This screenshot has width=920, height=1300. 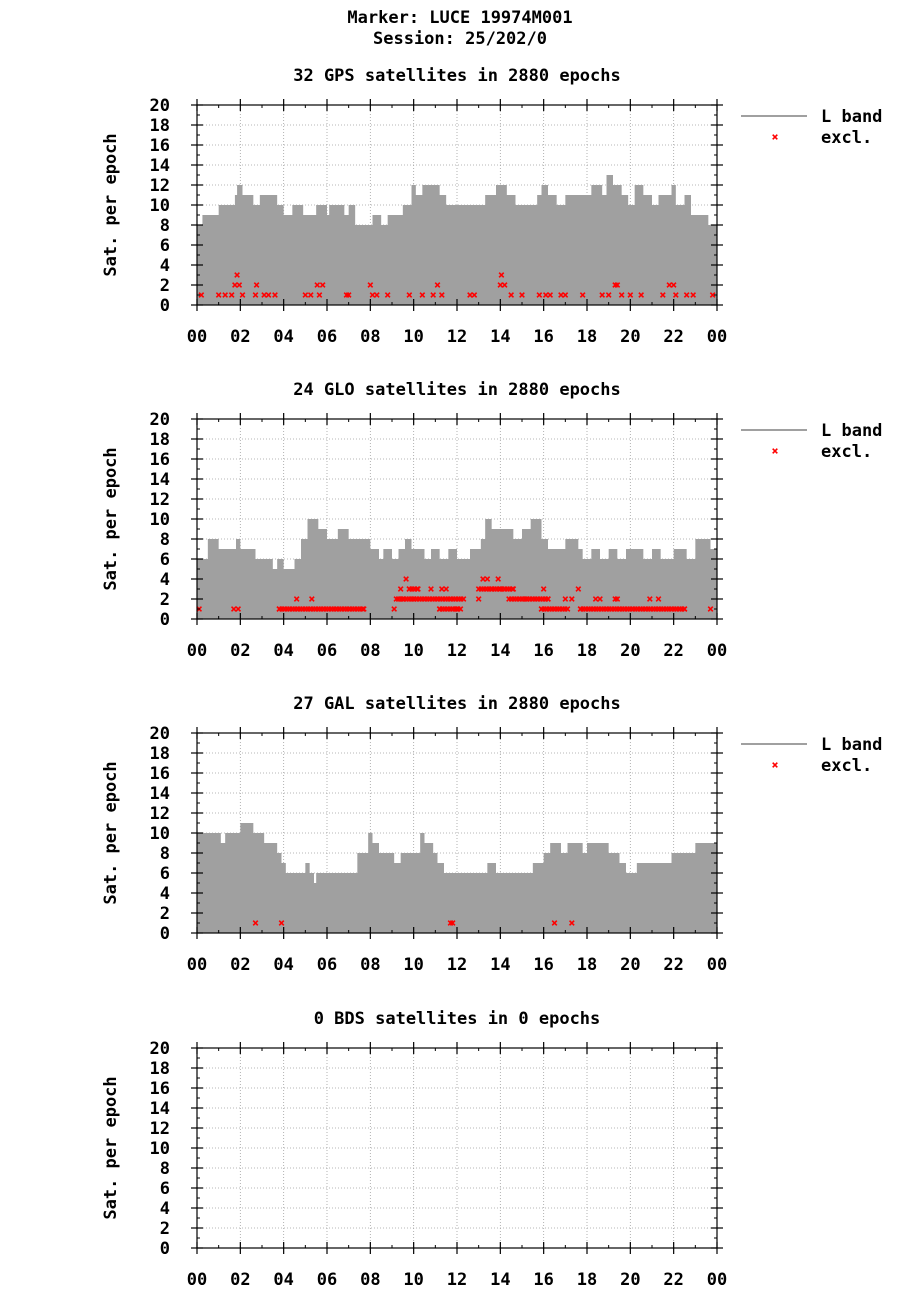 I want to click on y-tick-label: 6, so click(x=165, y=560).